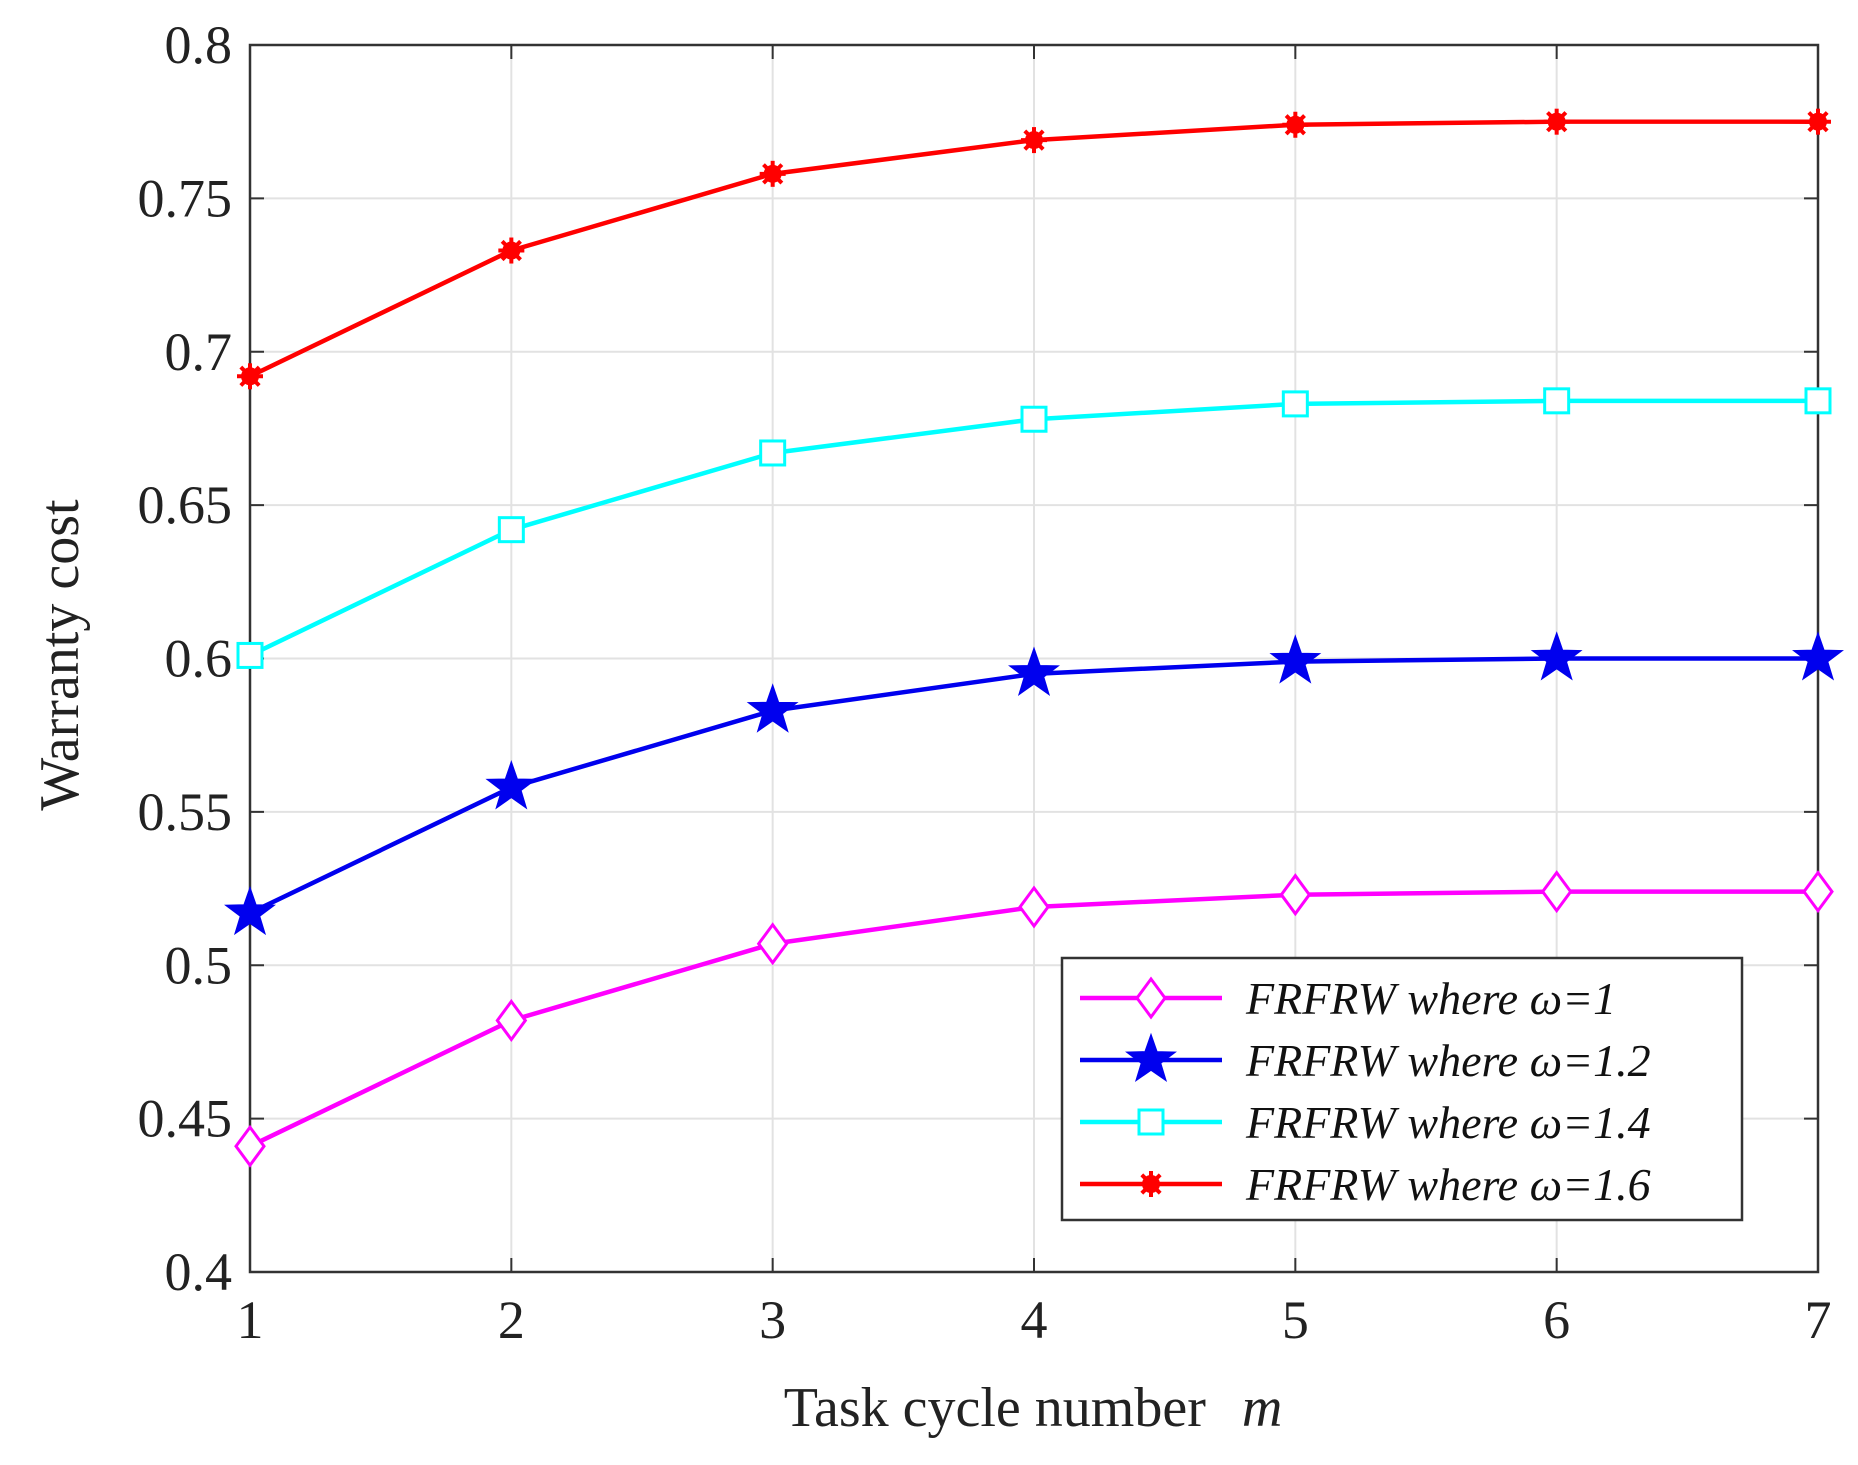  What do you see at coordinates (185, 198) in the screenshot?
I see `y-tick-label: 0.75` at bounding box center [185, 198].